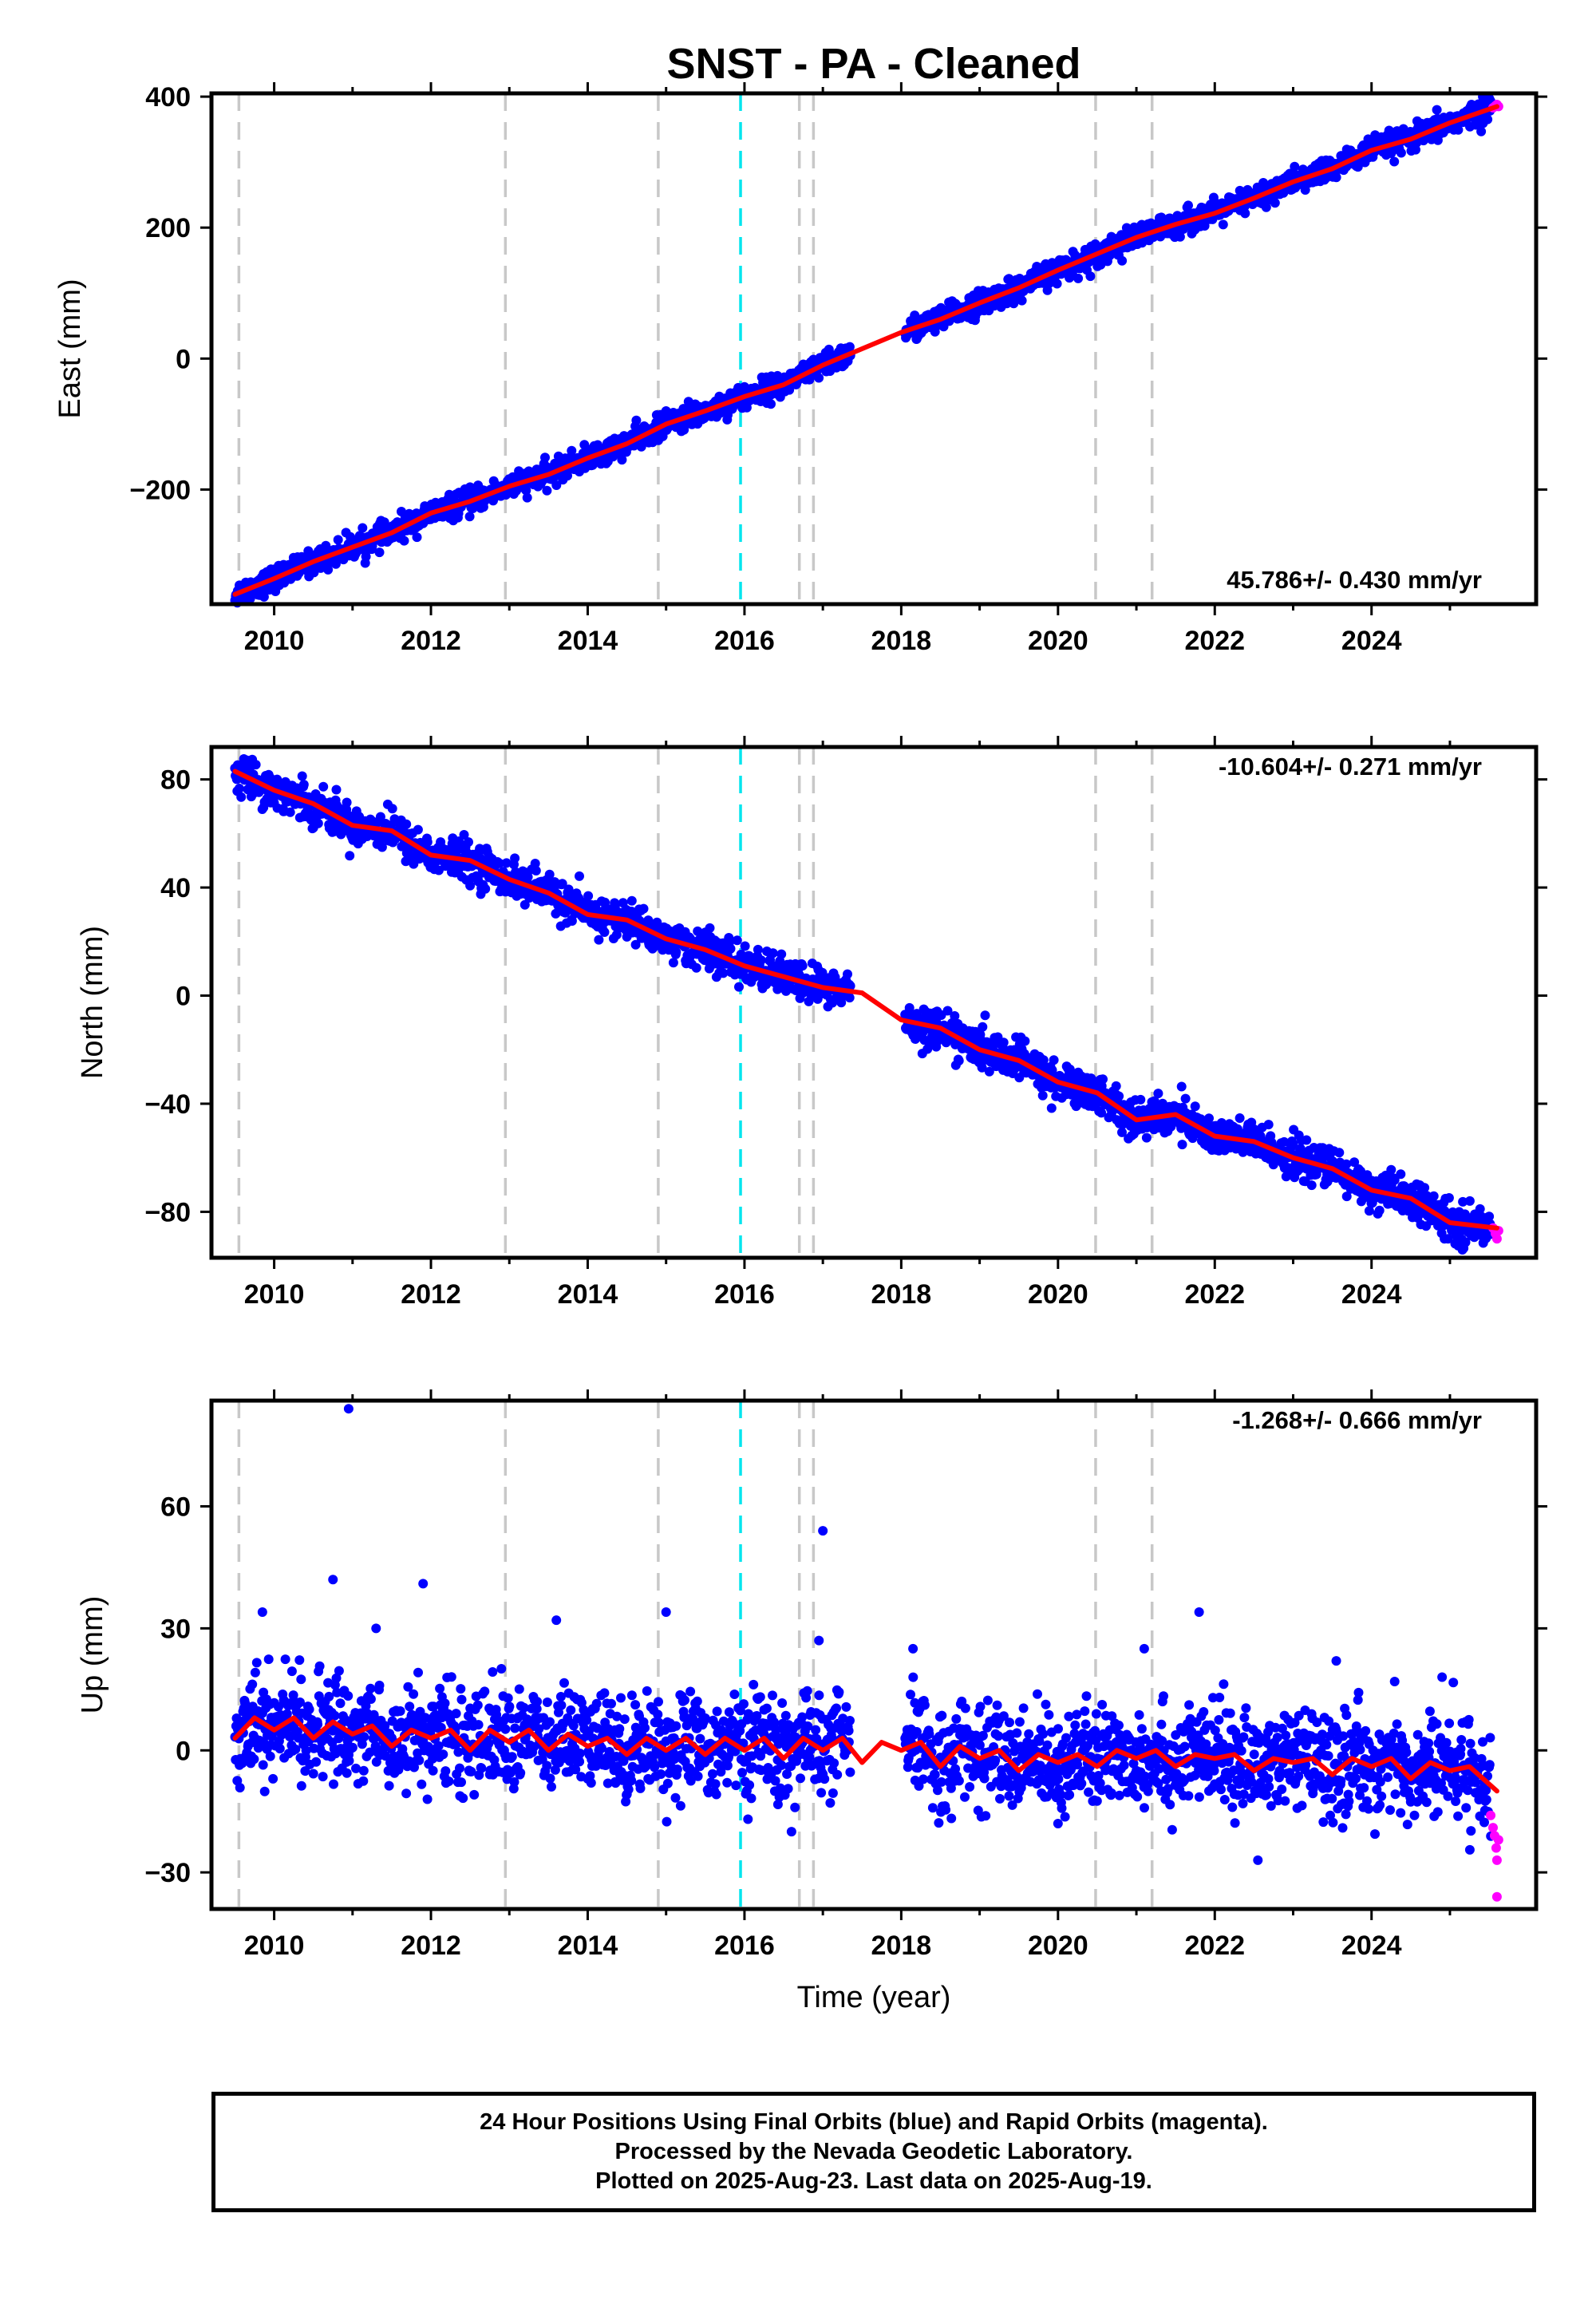 The image size is (1596, 2316). Describe the element at coordinates (901, 641) in the screenshot. I see `x-tick-label: 2018` at that location.